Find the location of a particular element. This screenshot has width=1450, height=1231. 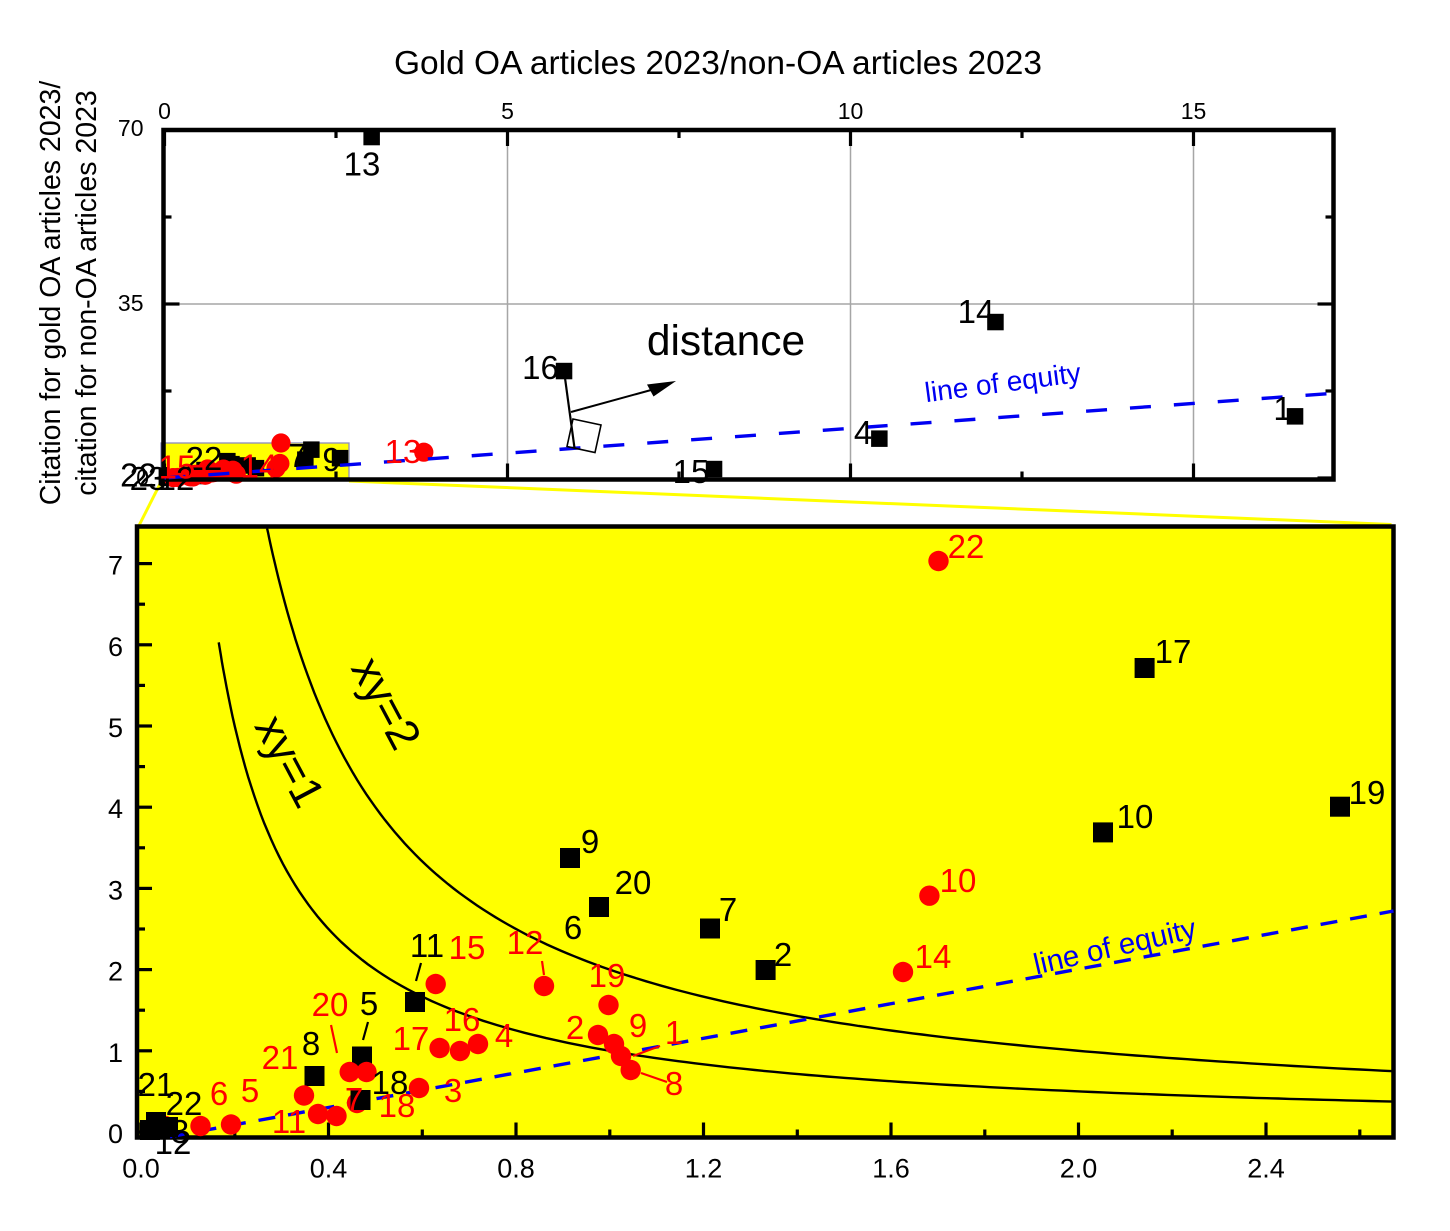

svg-text: 1.2 is located at coordinates (704, 1169).